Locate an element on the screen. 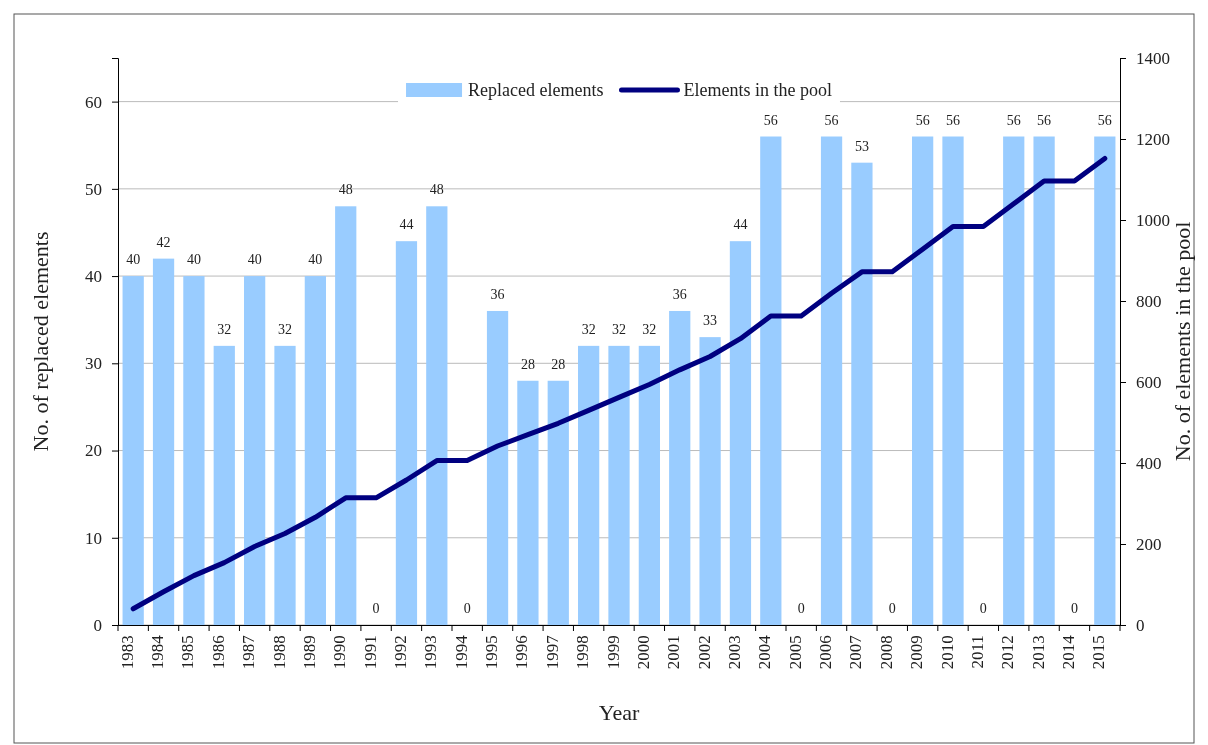 The width and height of the screenshot is (1208, 745). y2-tick-label: 0 is located at coordinates (1140, 625).